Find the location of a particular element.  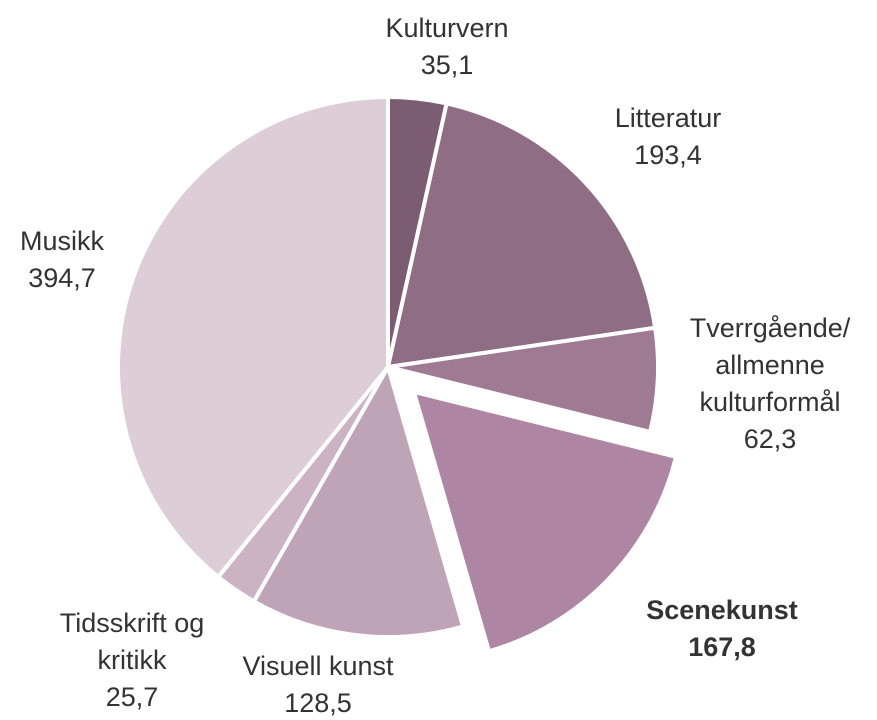

slice-label: Litteratur is located at coordinates (668, 118).